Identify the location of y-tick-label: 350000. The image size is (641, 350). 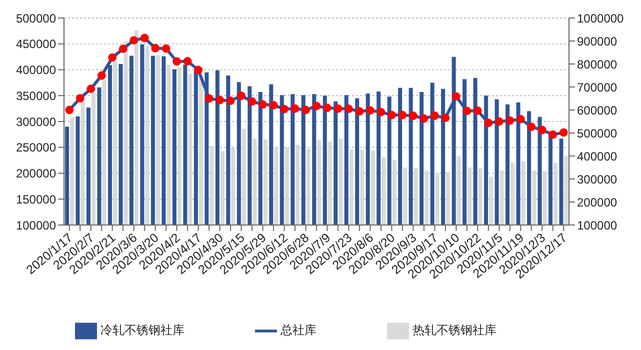
(36, 95).